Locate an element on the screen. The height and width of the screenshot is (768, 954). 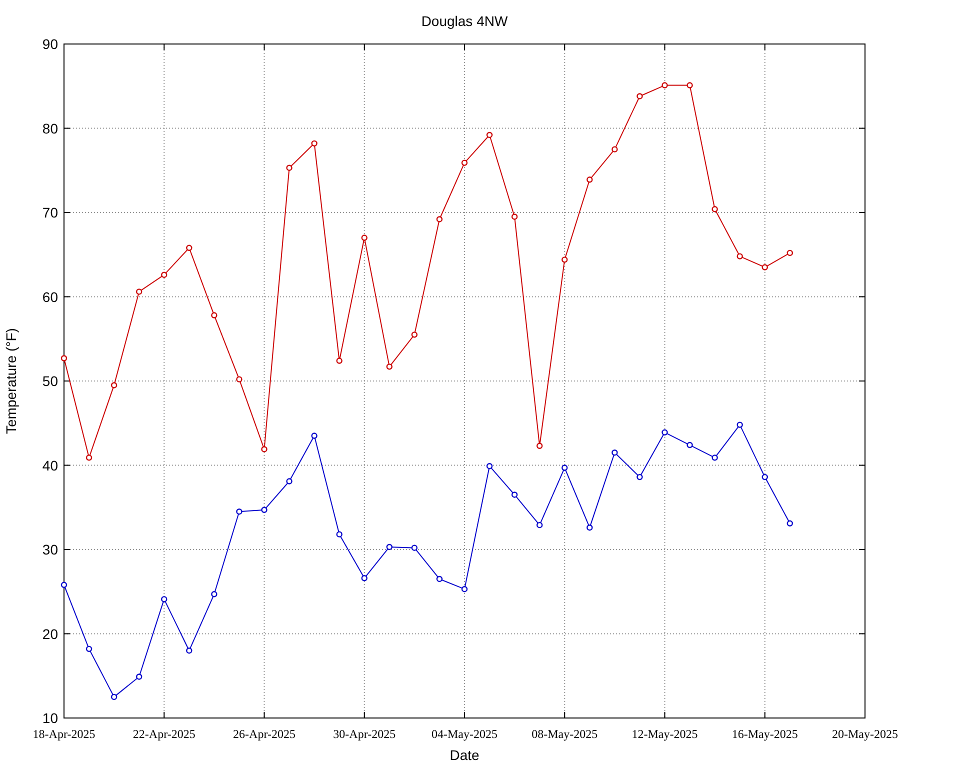
y-tick-label: 40 is located at coordinates (50, 465).